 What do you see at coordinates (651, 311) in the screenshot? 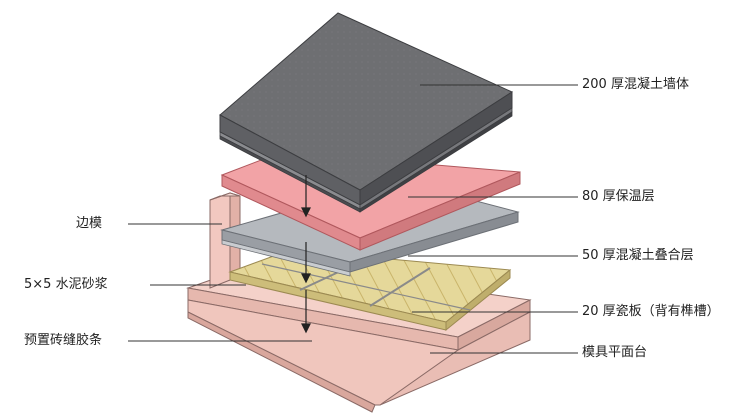
I see `label-tile: 20 厚瓷板（背有榫槽）` at bounding box center [651, 311].